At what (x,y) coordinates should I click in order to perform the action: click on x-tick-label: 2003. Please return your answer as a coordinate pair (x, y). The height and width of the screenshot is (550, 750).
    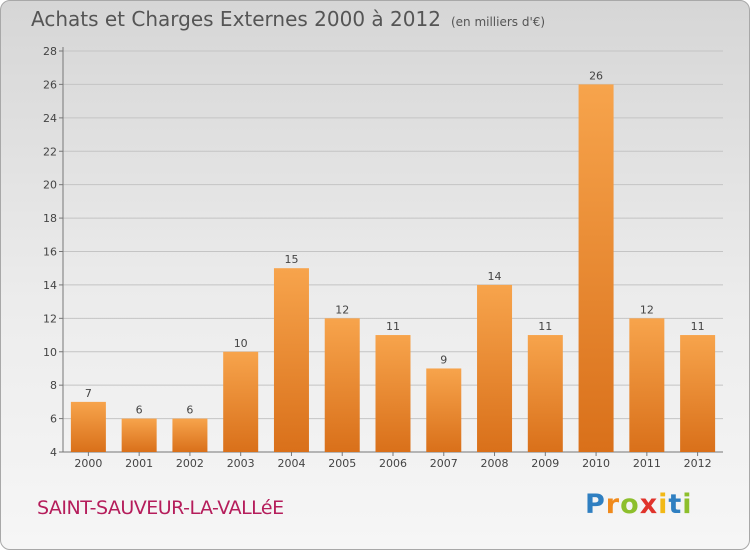
    Looking at the image, I should click on (241, 463).